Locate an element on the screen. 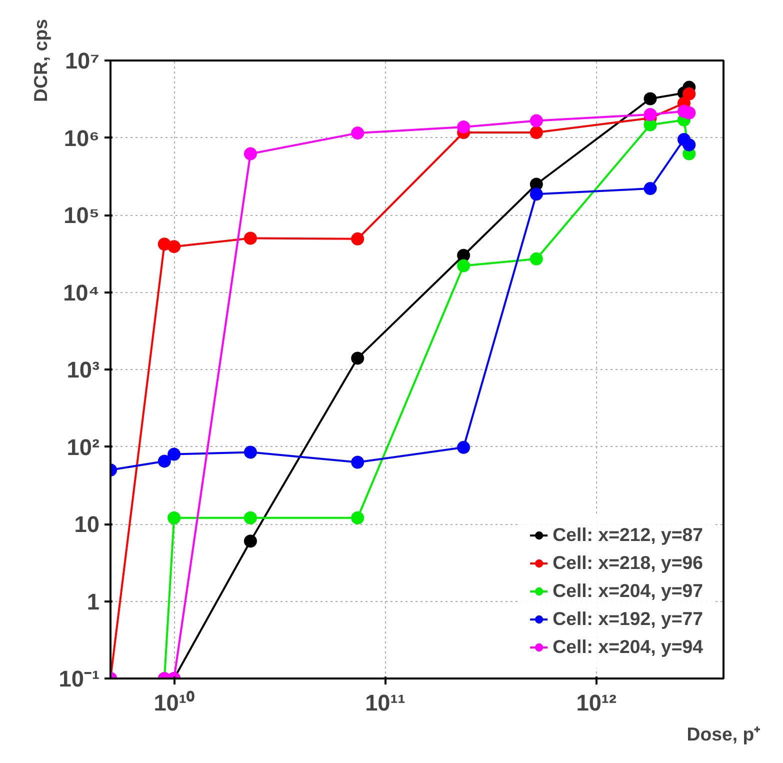 The height and width of the screenshot is (763, 783). x-axis-title: Dose, p⁺ is located at coordinates (724, 734).